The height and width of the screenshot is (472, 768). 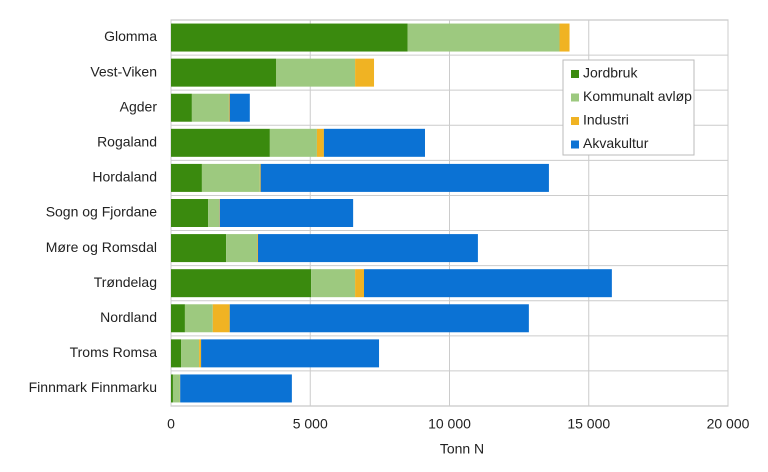 What do you see at coordinates (128, 317) in the screenshot?
I see `y-tick-label: Nordland` at bounding box center [128, 317].